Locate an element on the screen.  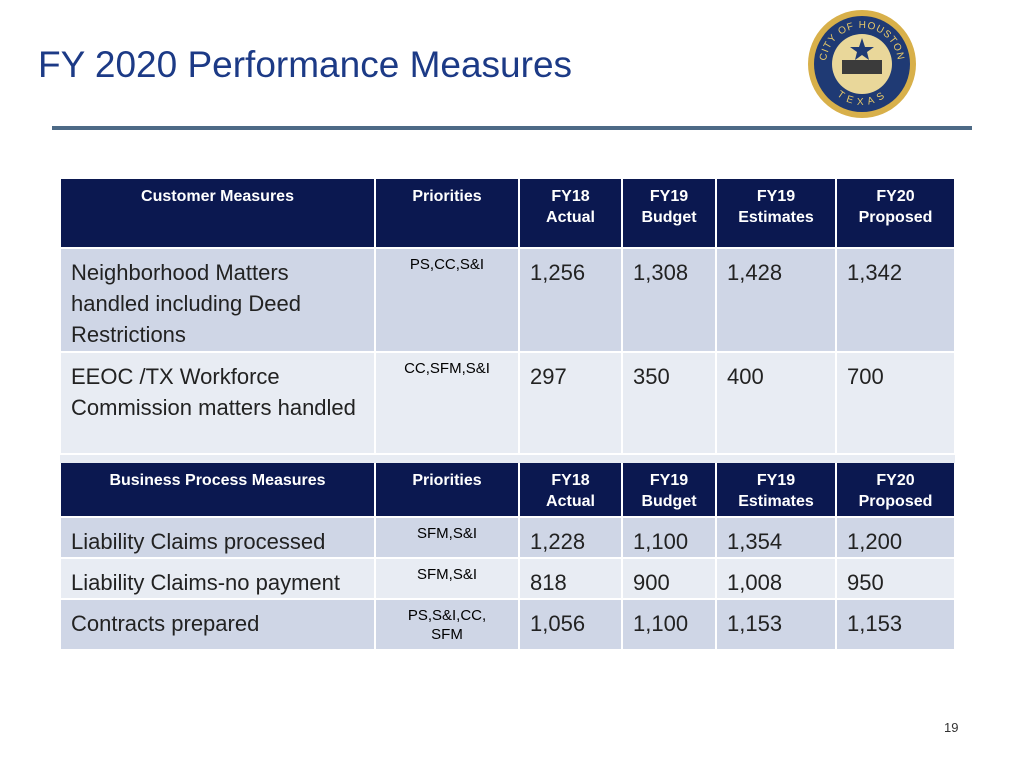
priorities: PS,S&I,CC, SFM is located at coordinates (447, 624).